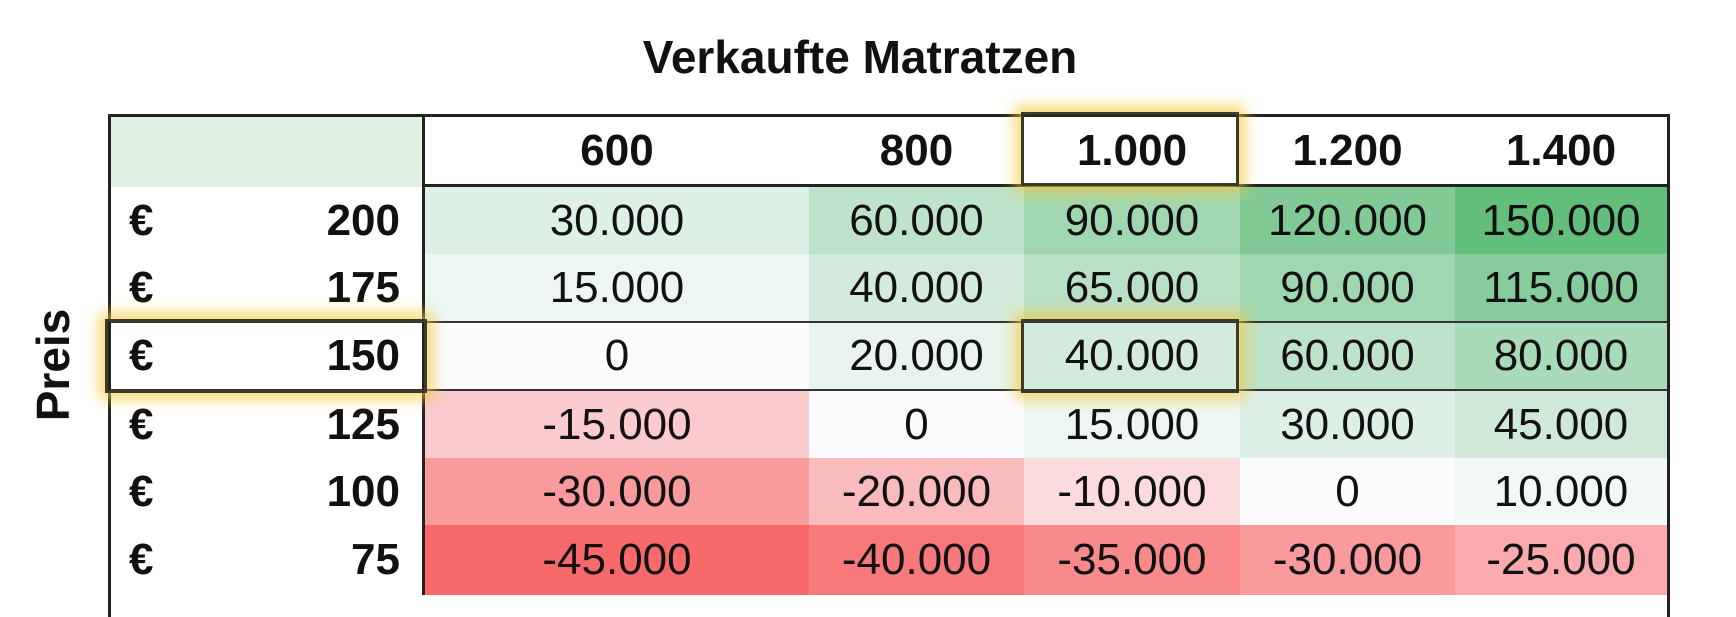  What do you see at coordinates (268, 220) in the screenshot?
I see `price-row-header: €200` at bounding box center [268, 220].